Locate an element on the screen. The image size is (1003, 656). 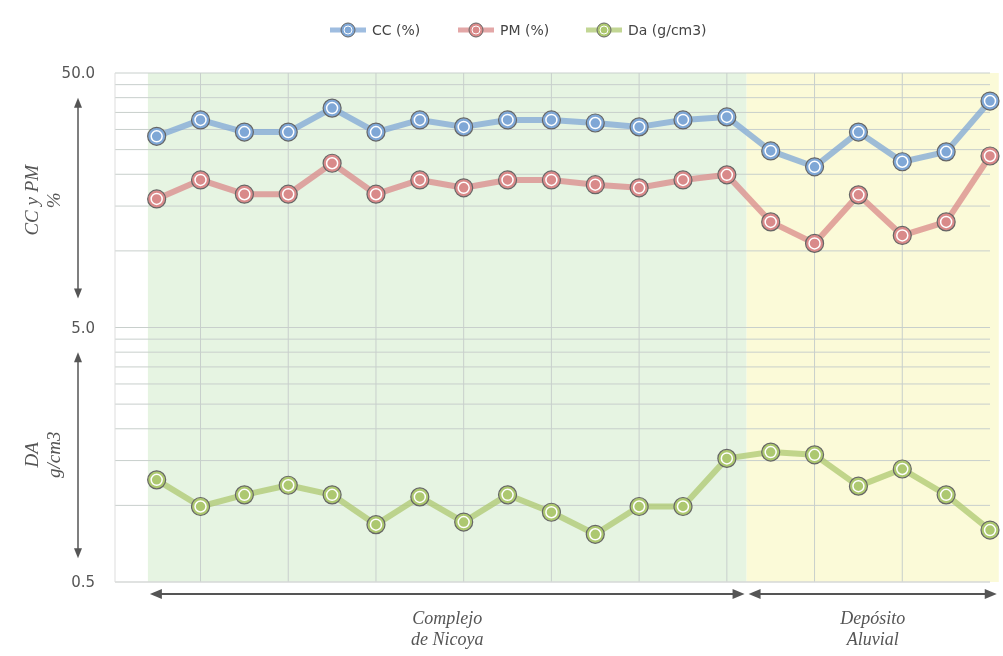
y-tick-label: 5.0 is located at coordinates (83, 327).